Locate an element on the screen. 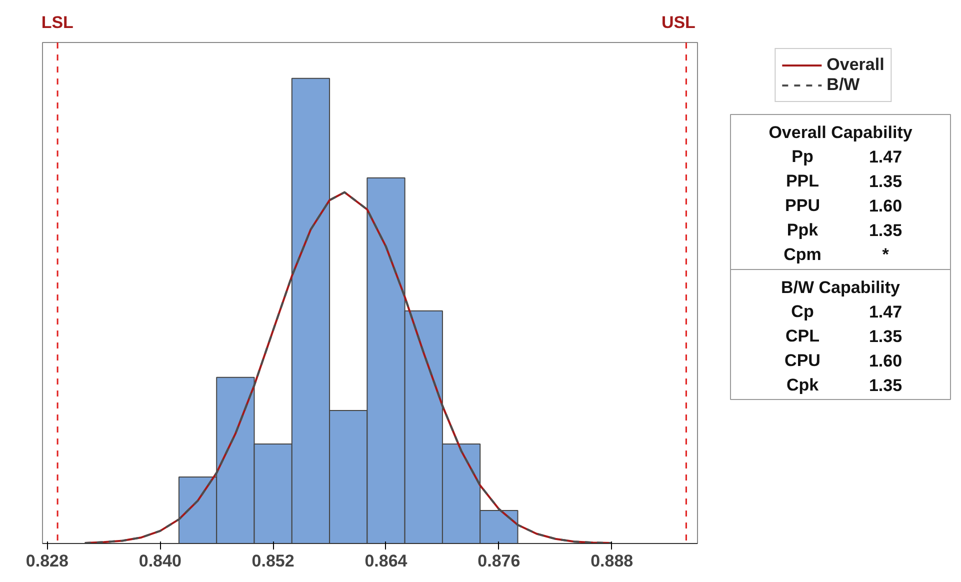  x-tick-label: 0.828 is located at coordinates (47, 561).